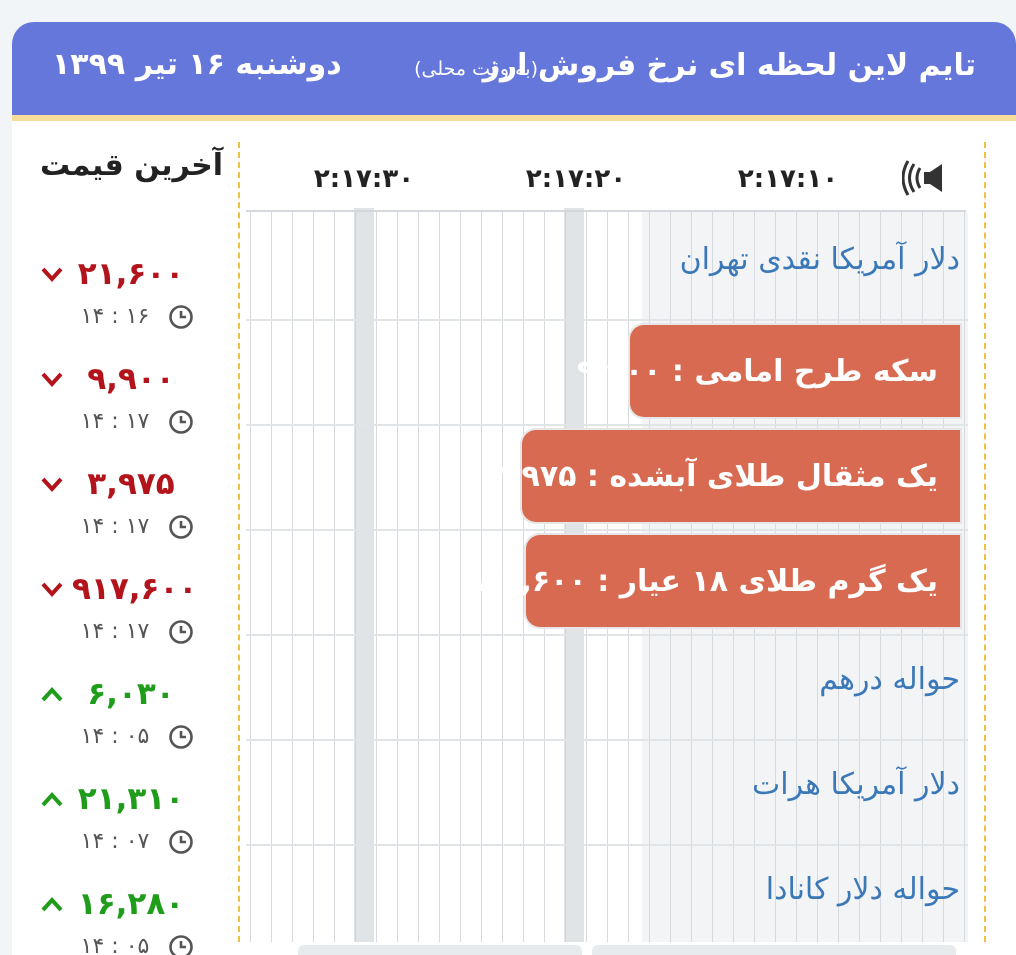 This screenshot has height=955, width=1016. Describe the element at coordinates (131, 484) in the screenshot. I see `price-value: ۳,۹۷۵` at that location.